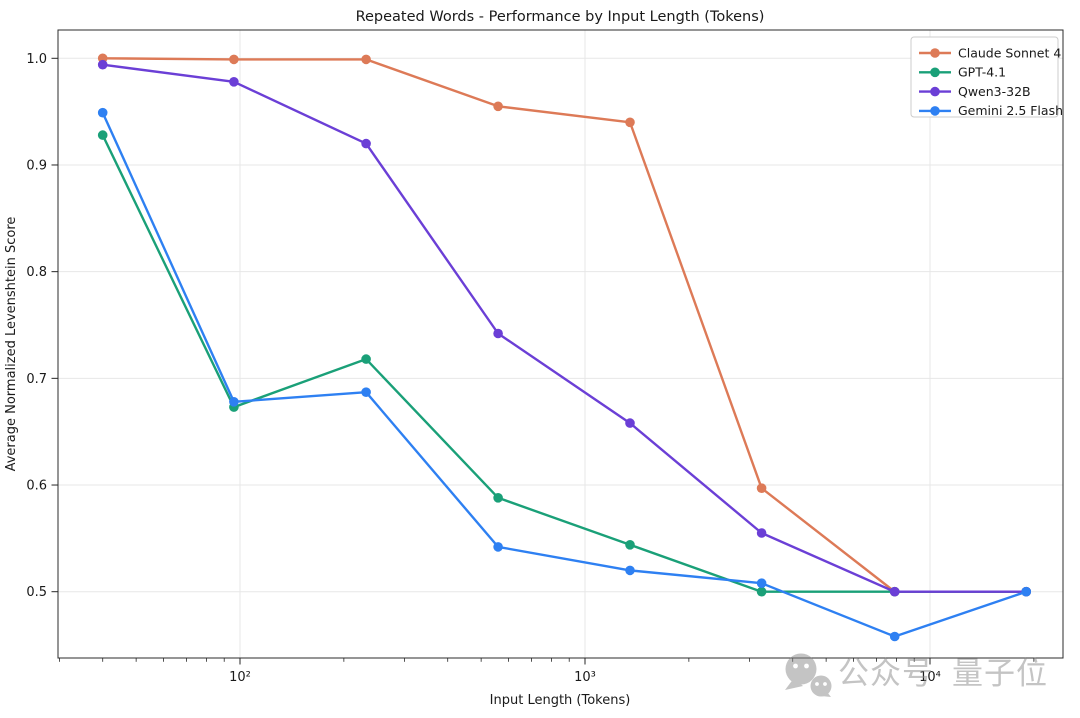  Describe the element at coordinates (11, 344) in the screenshot. I see `y-axis-label: Average Normalized Levenshtein Score` at that location.